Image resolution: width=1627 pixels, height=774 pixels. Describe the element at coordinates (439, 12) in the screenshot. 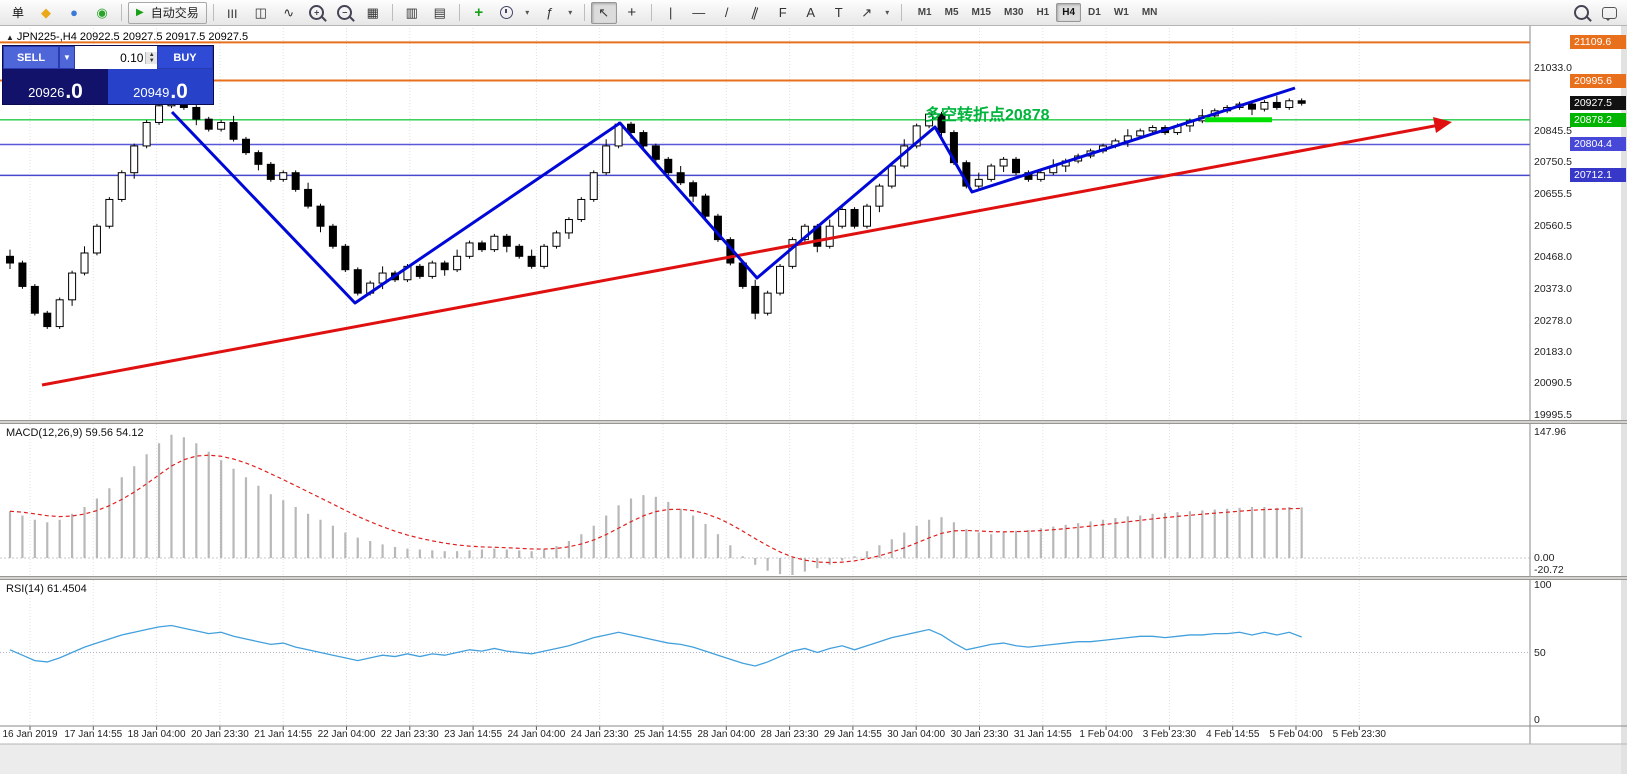

I see `cascade-windows-icon: ▤` at that location.